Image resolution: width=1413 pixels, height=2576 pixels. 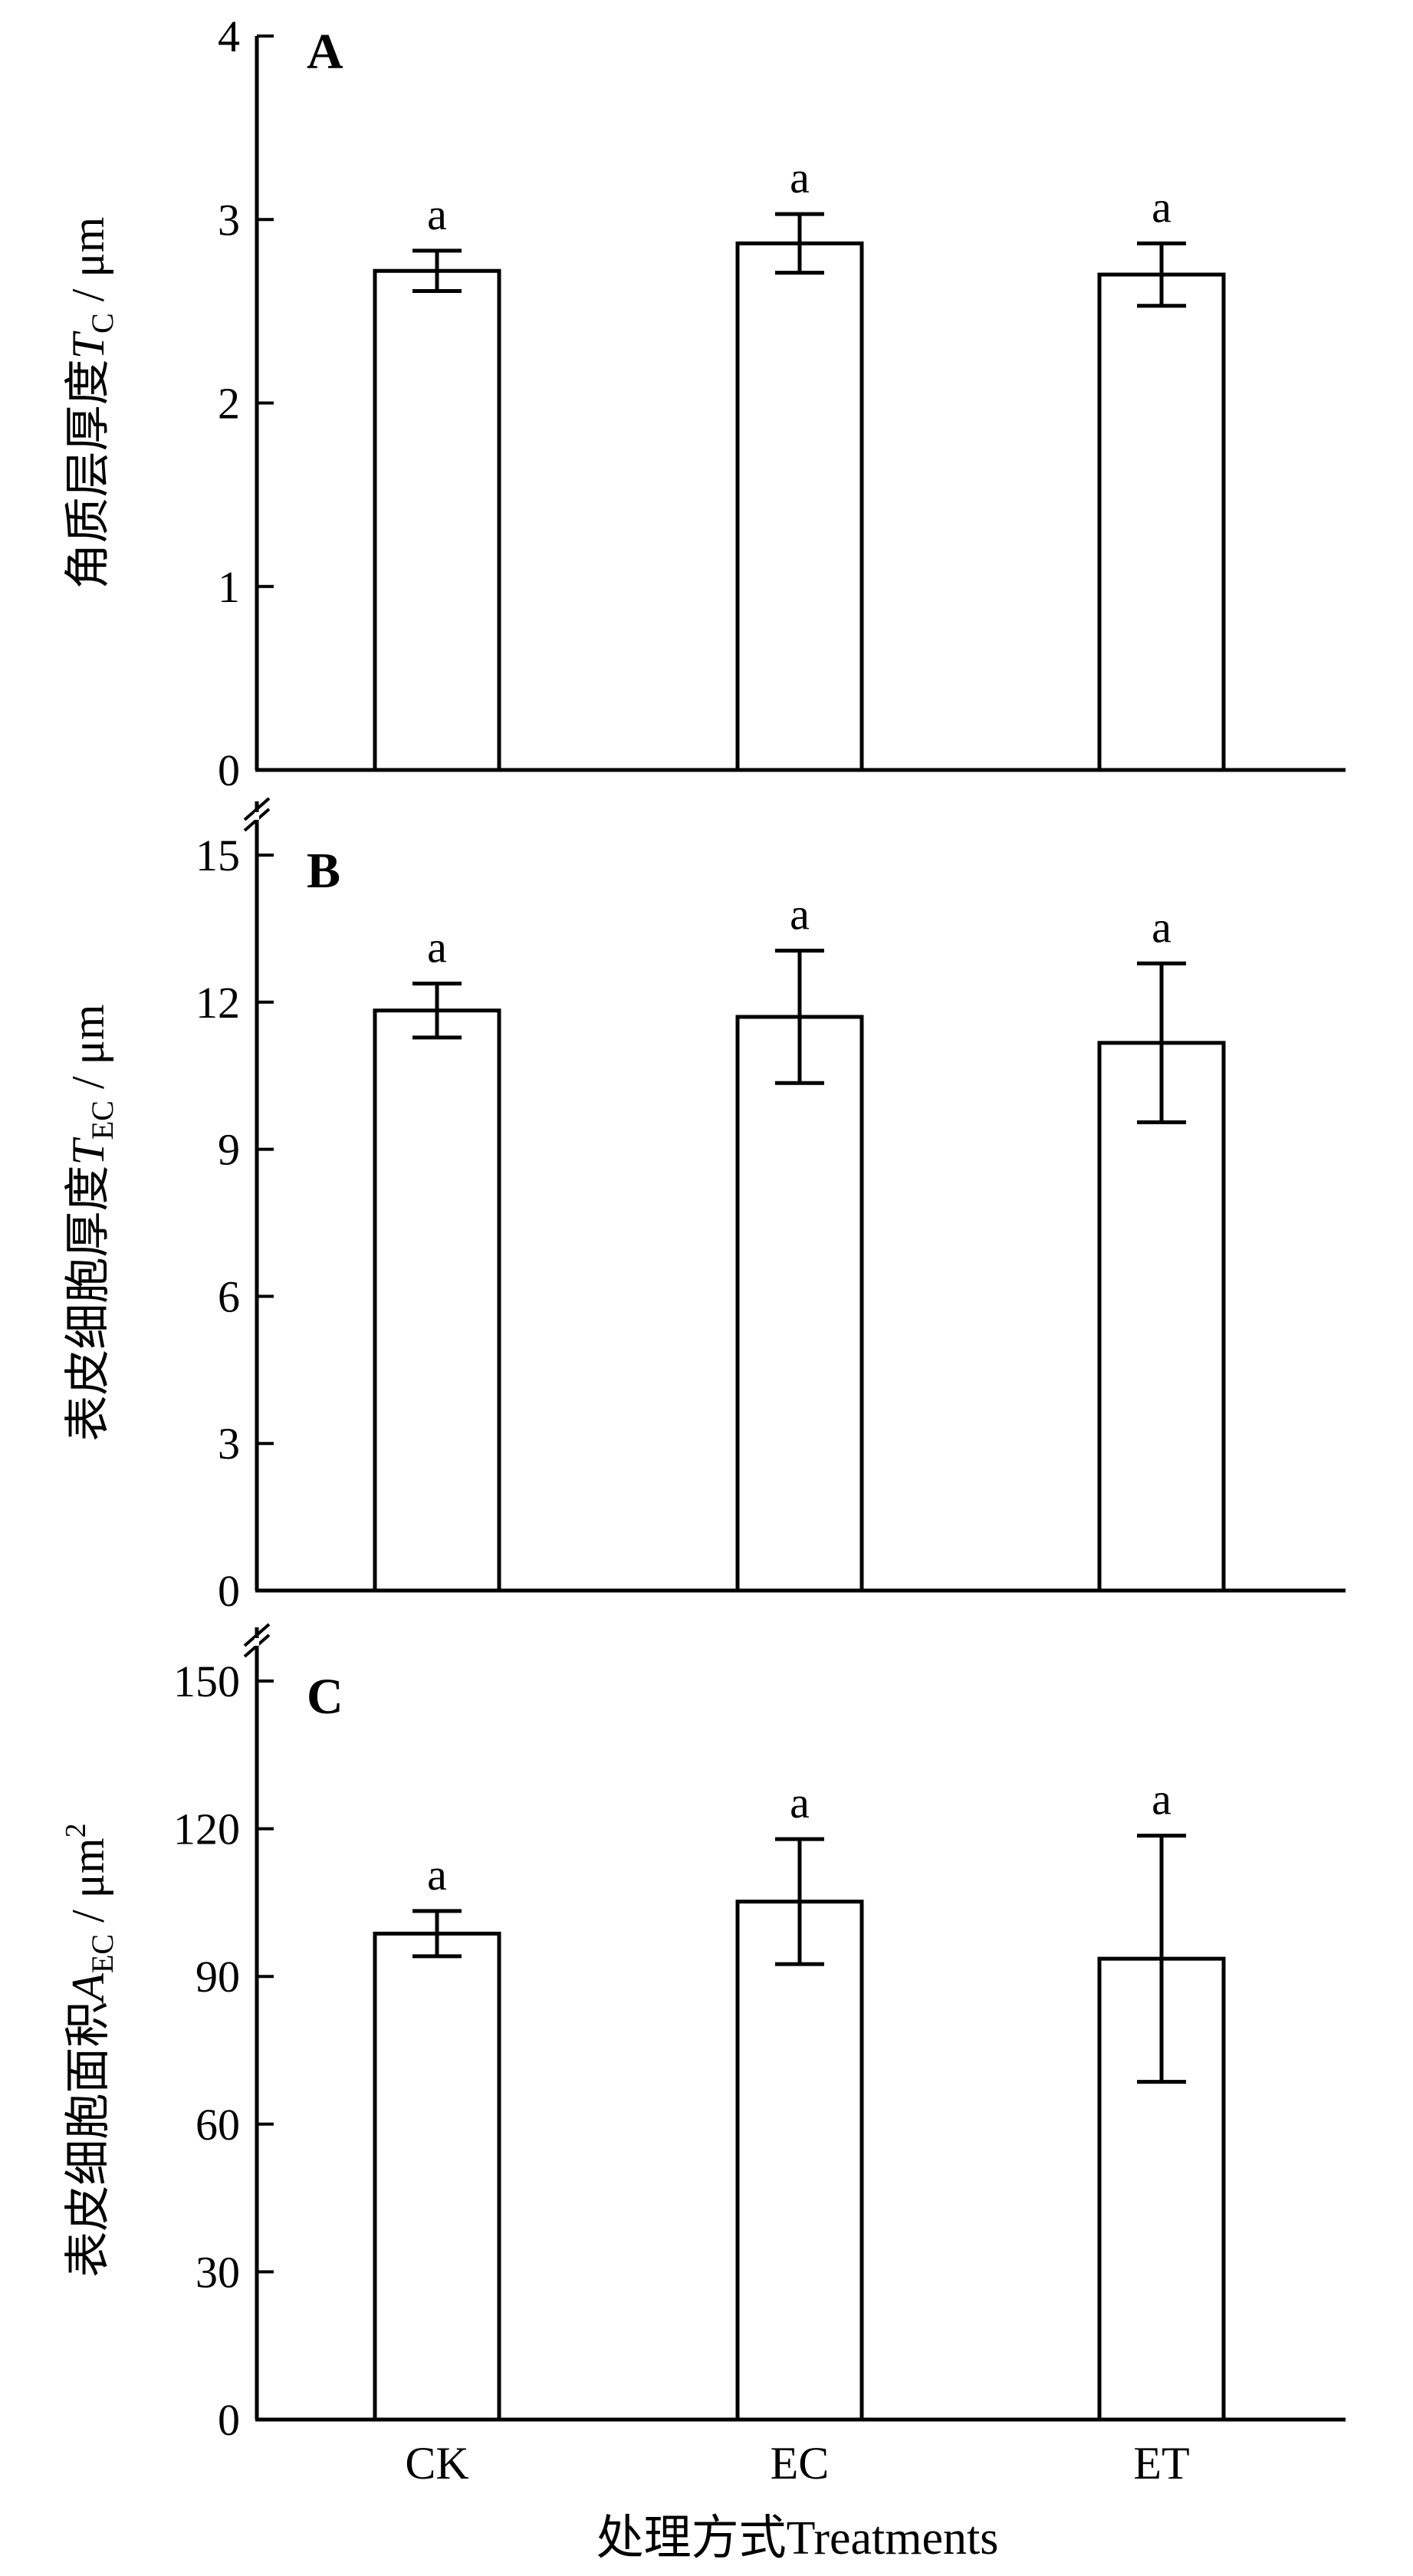 I want to click on y-tick-label: 1, so click(x=229, y=587).